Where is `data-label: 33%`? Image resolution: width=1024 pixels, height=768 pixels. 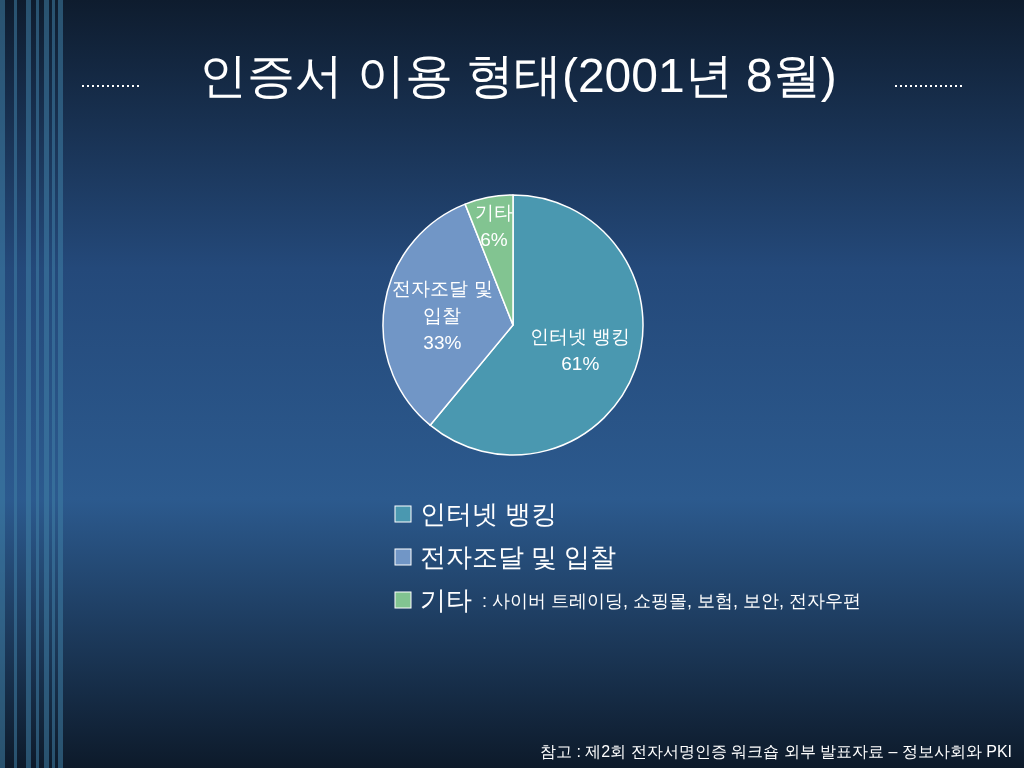
data-label: 33% is located at coordinates (442, 342).